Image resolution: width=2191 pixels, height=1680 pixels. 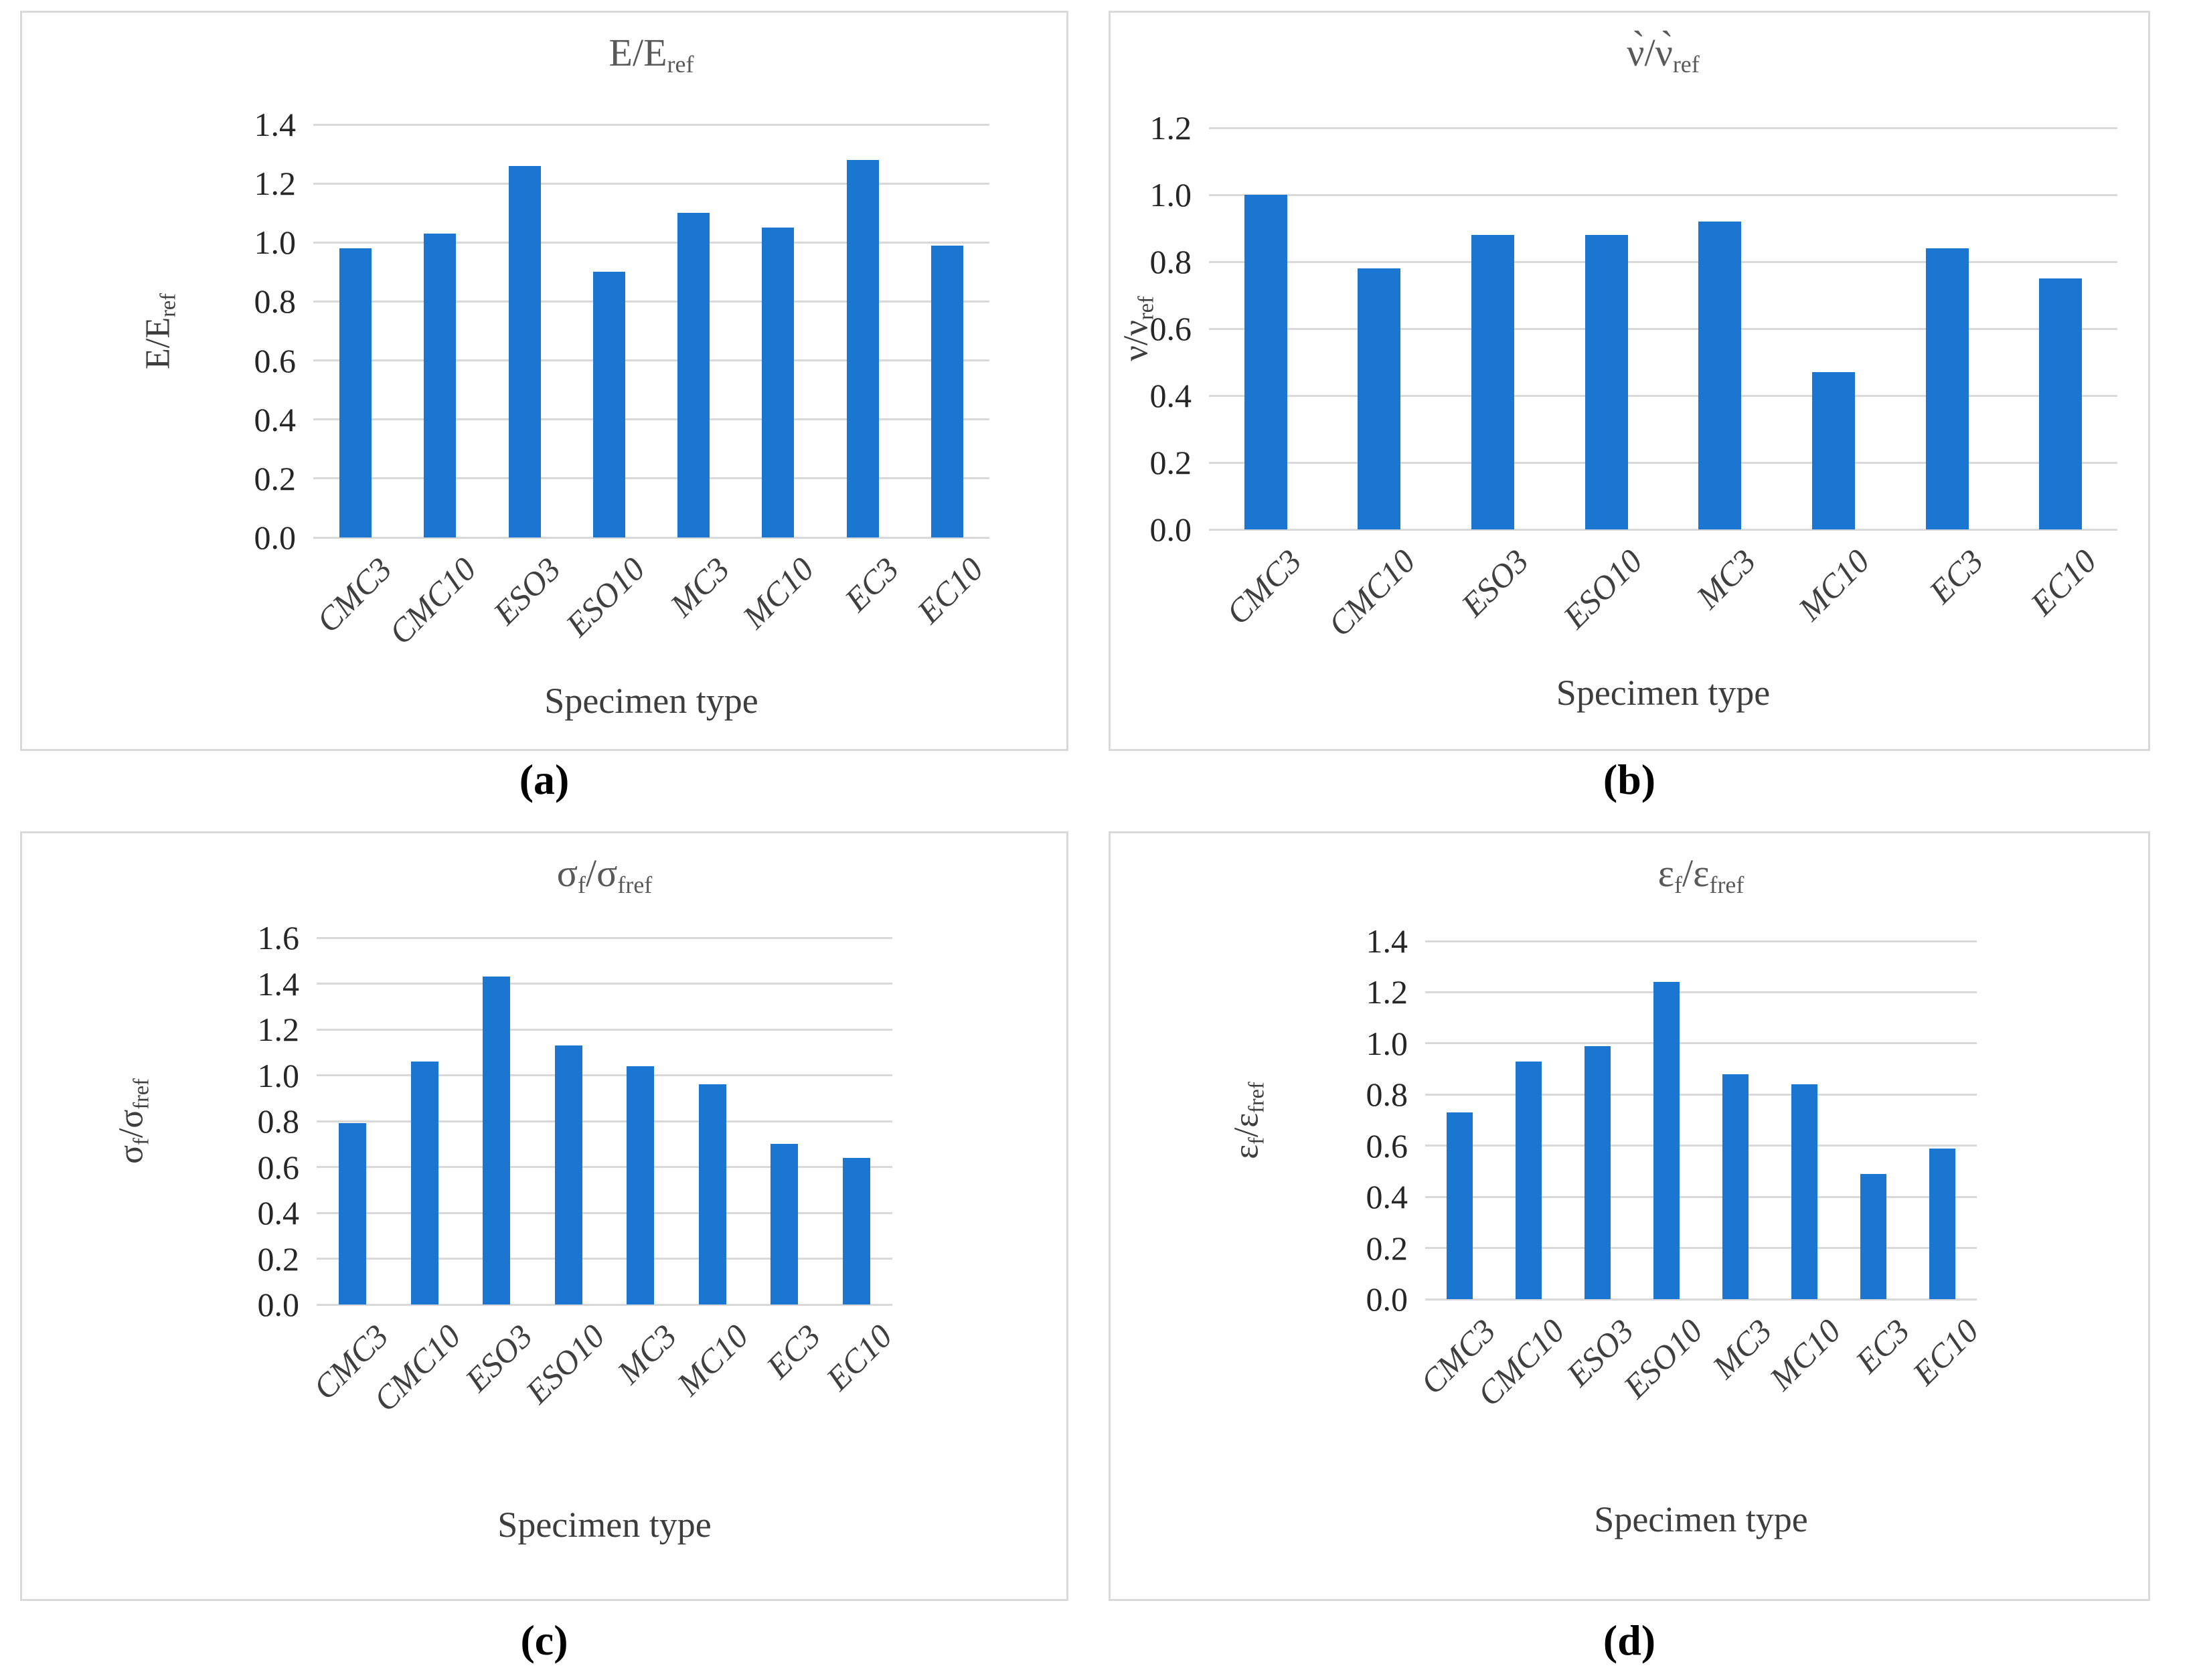 What do you see at coordinates (1629, 1640) in the screenshot?
I see `panel-caption-d: (d)` at bounding box center [1629, 1640].